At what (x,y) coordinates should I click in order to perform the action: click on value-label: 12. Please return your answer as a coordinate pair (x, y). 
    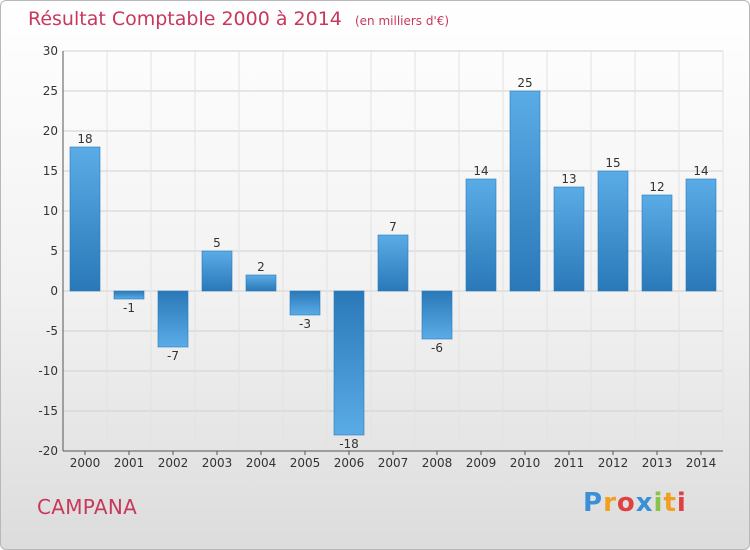
    Looking at the image, I should click on (656, 187).